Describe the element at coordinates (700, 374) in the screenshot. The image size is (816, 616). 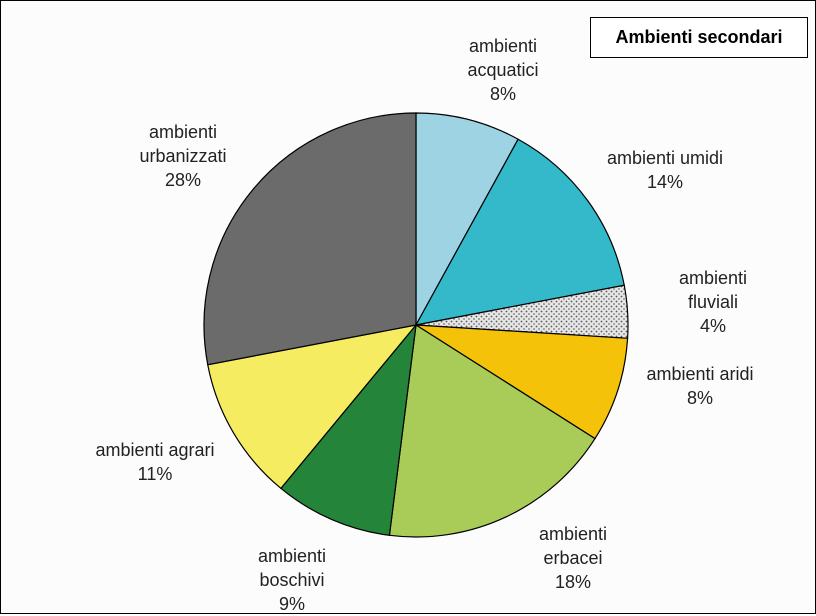
I see `slice-name: ambienti aridi` at that location.